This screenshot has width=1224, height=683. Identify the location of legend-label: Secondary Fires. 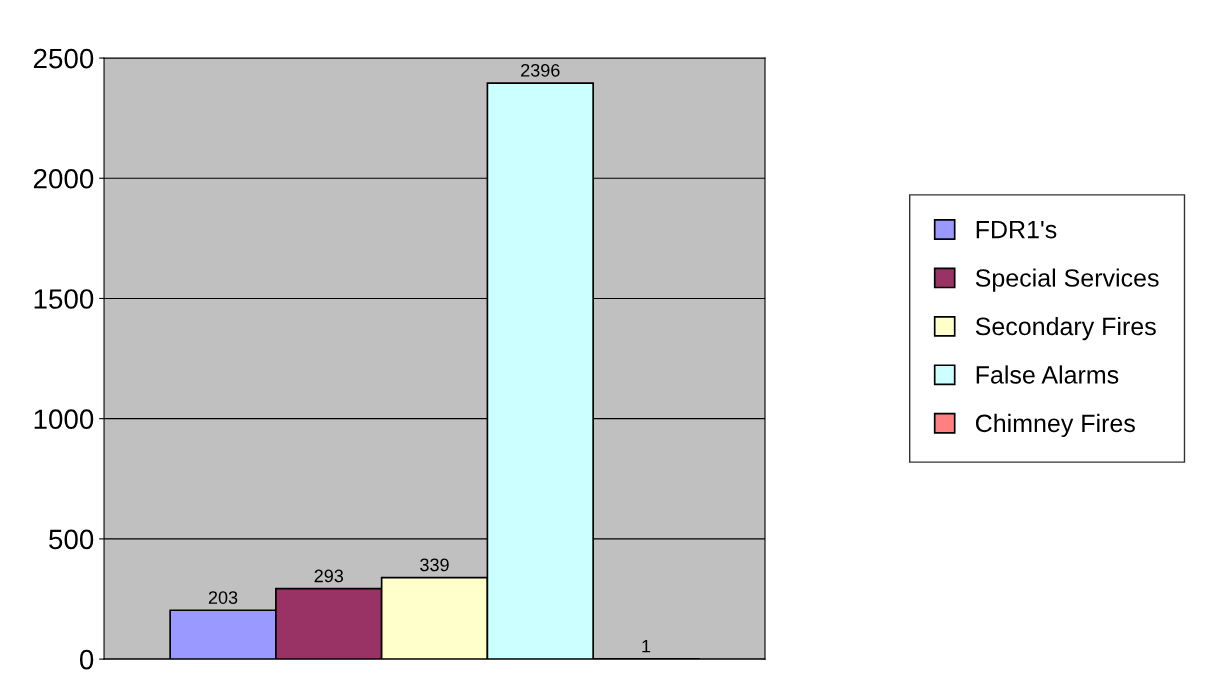
(1065, 328).